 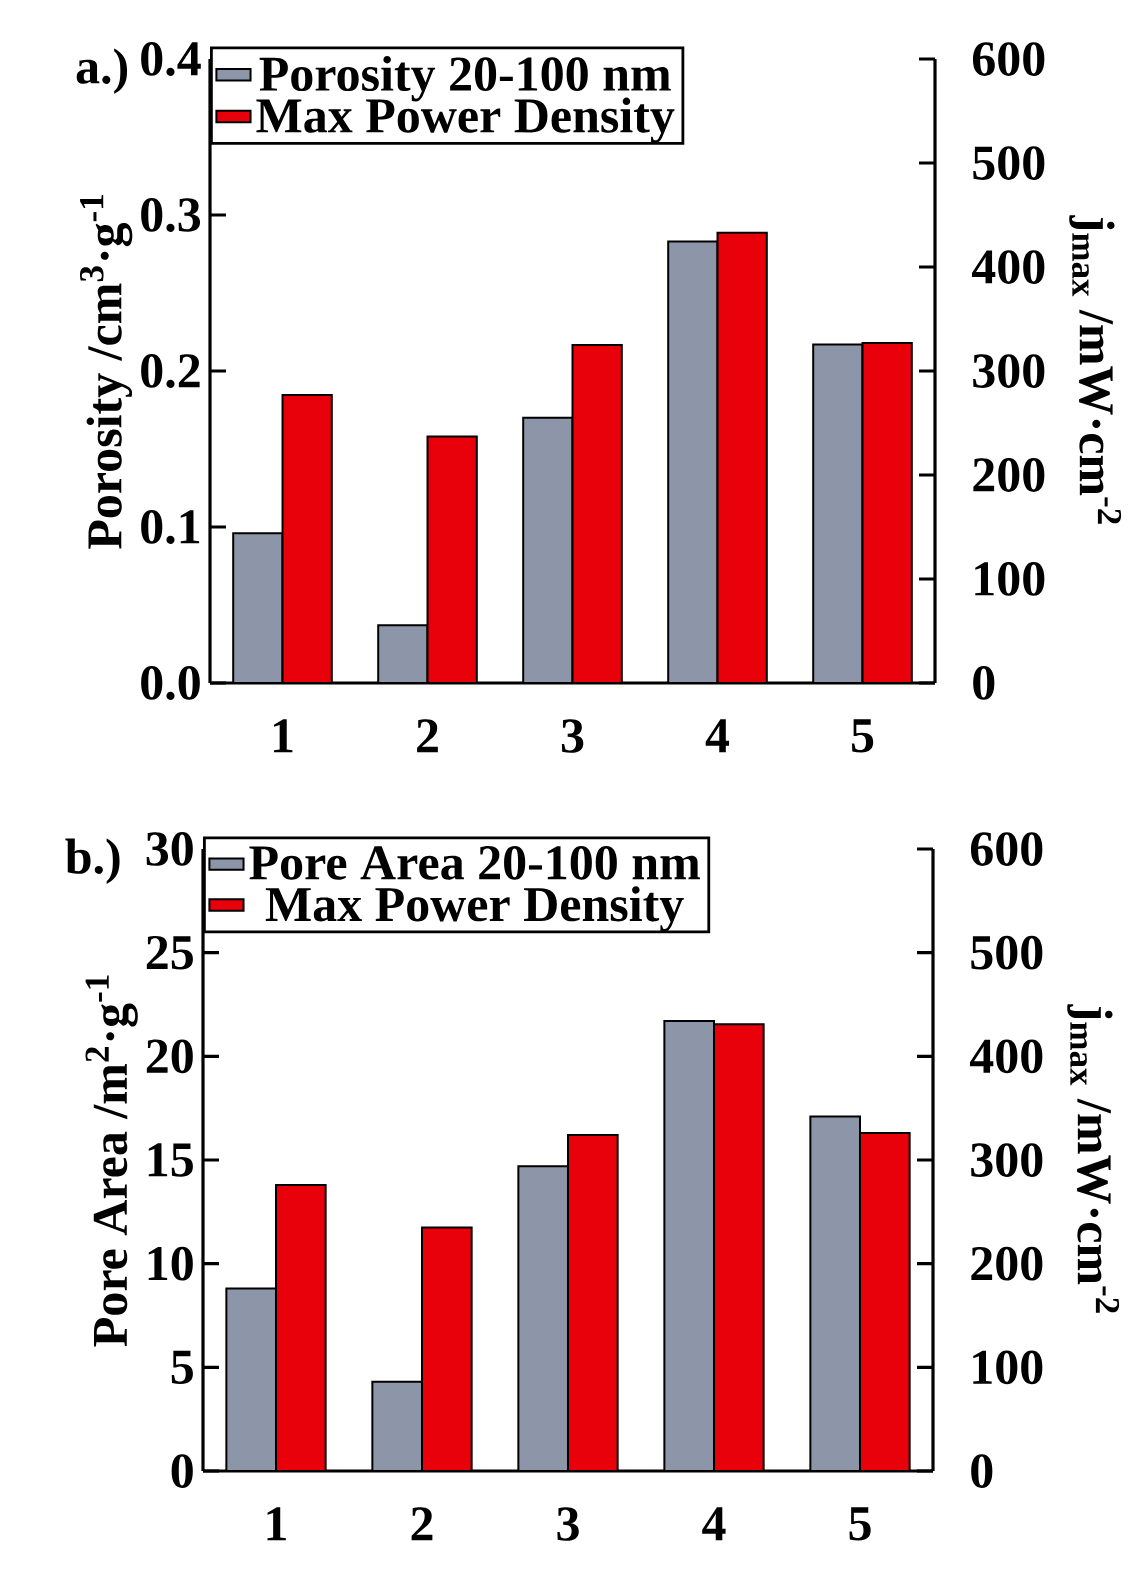 I want to click on y-tick-label: 25, so click(x=169, y=952).